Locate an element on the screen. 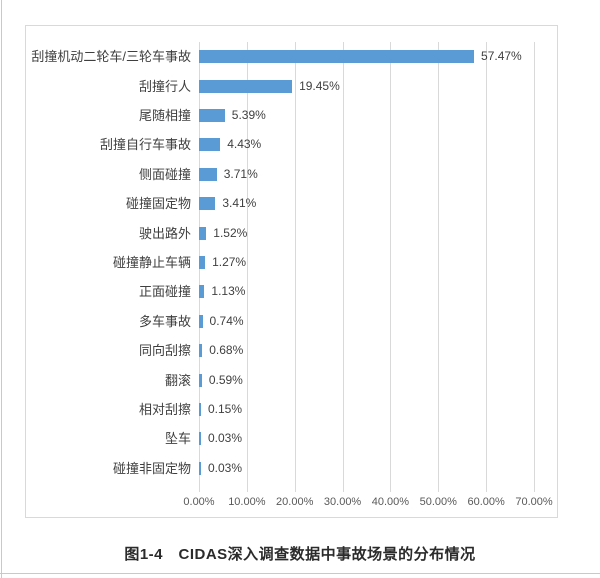 The image size is (600, 578). bar-value-label: 19.45% is located at coordinates (319, 85).